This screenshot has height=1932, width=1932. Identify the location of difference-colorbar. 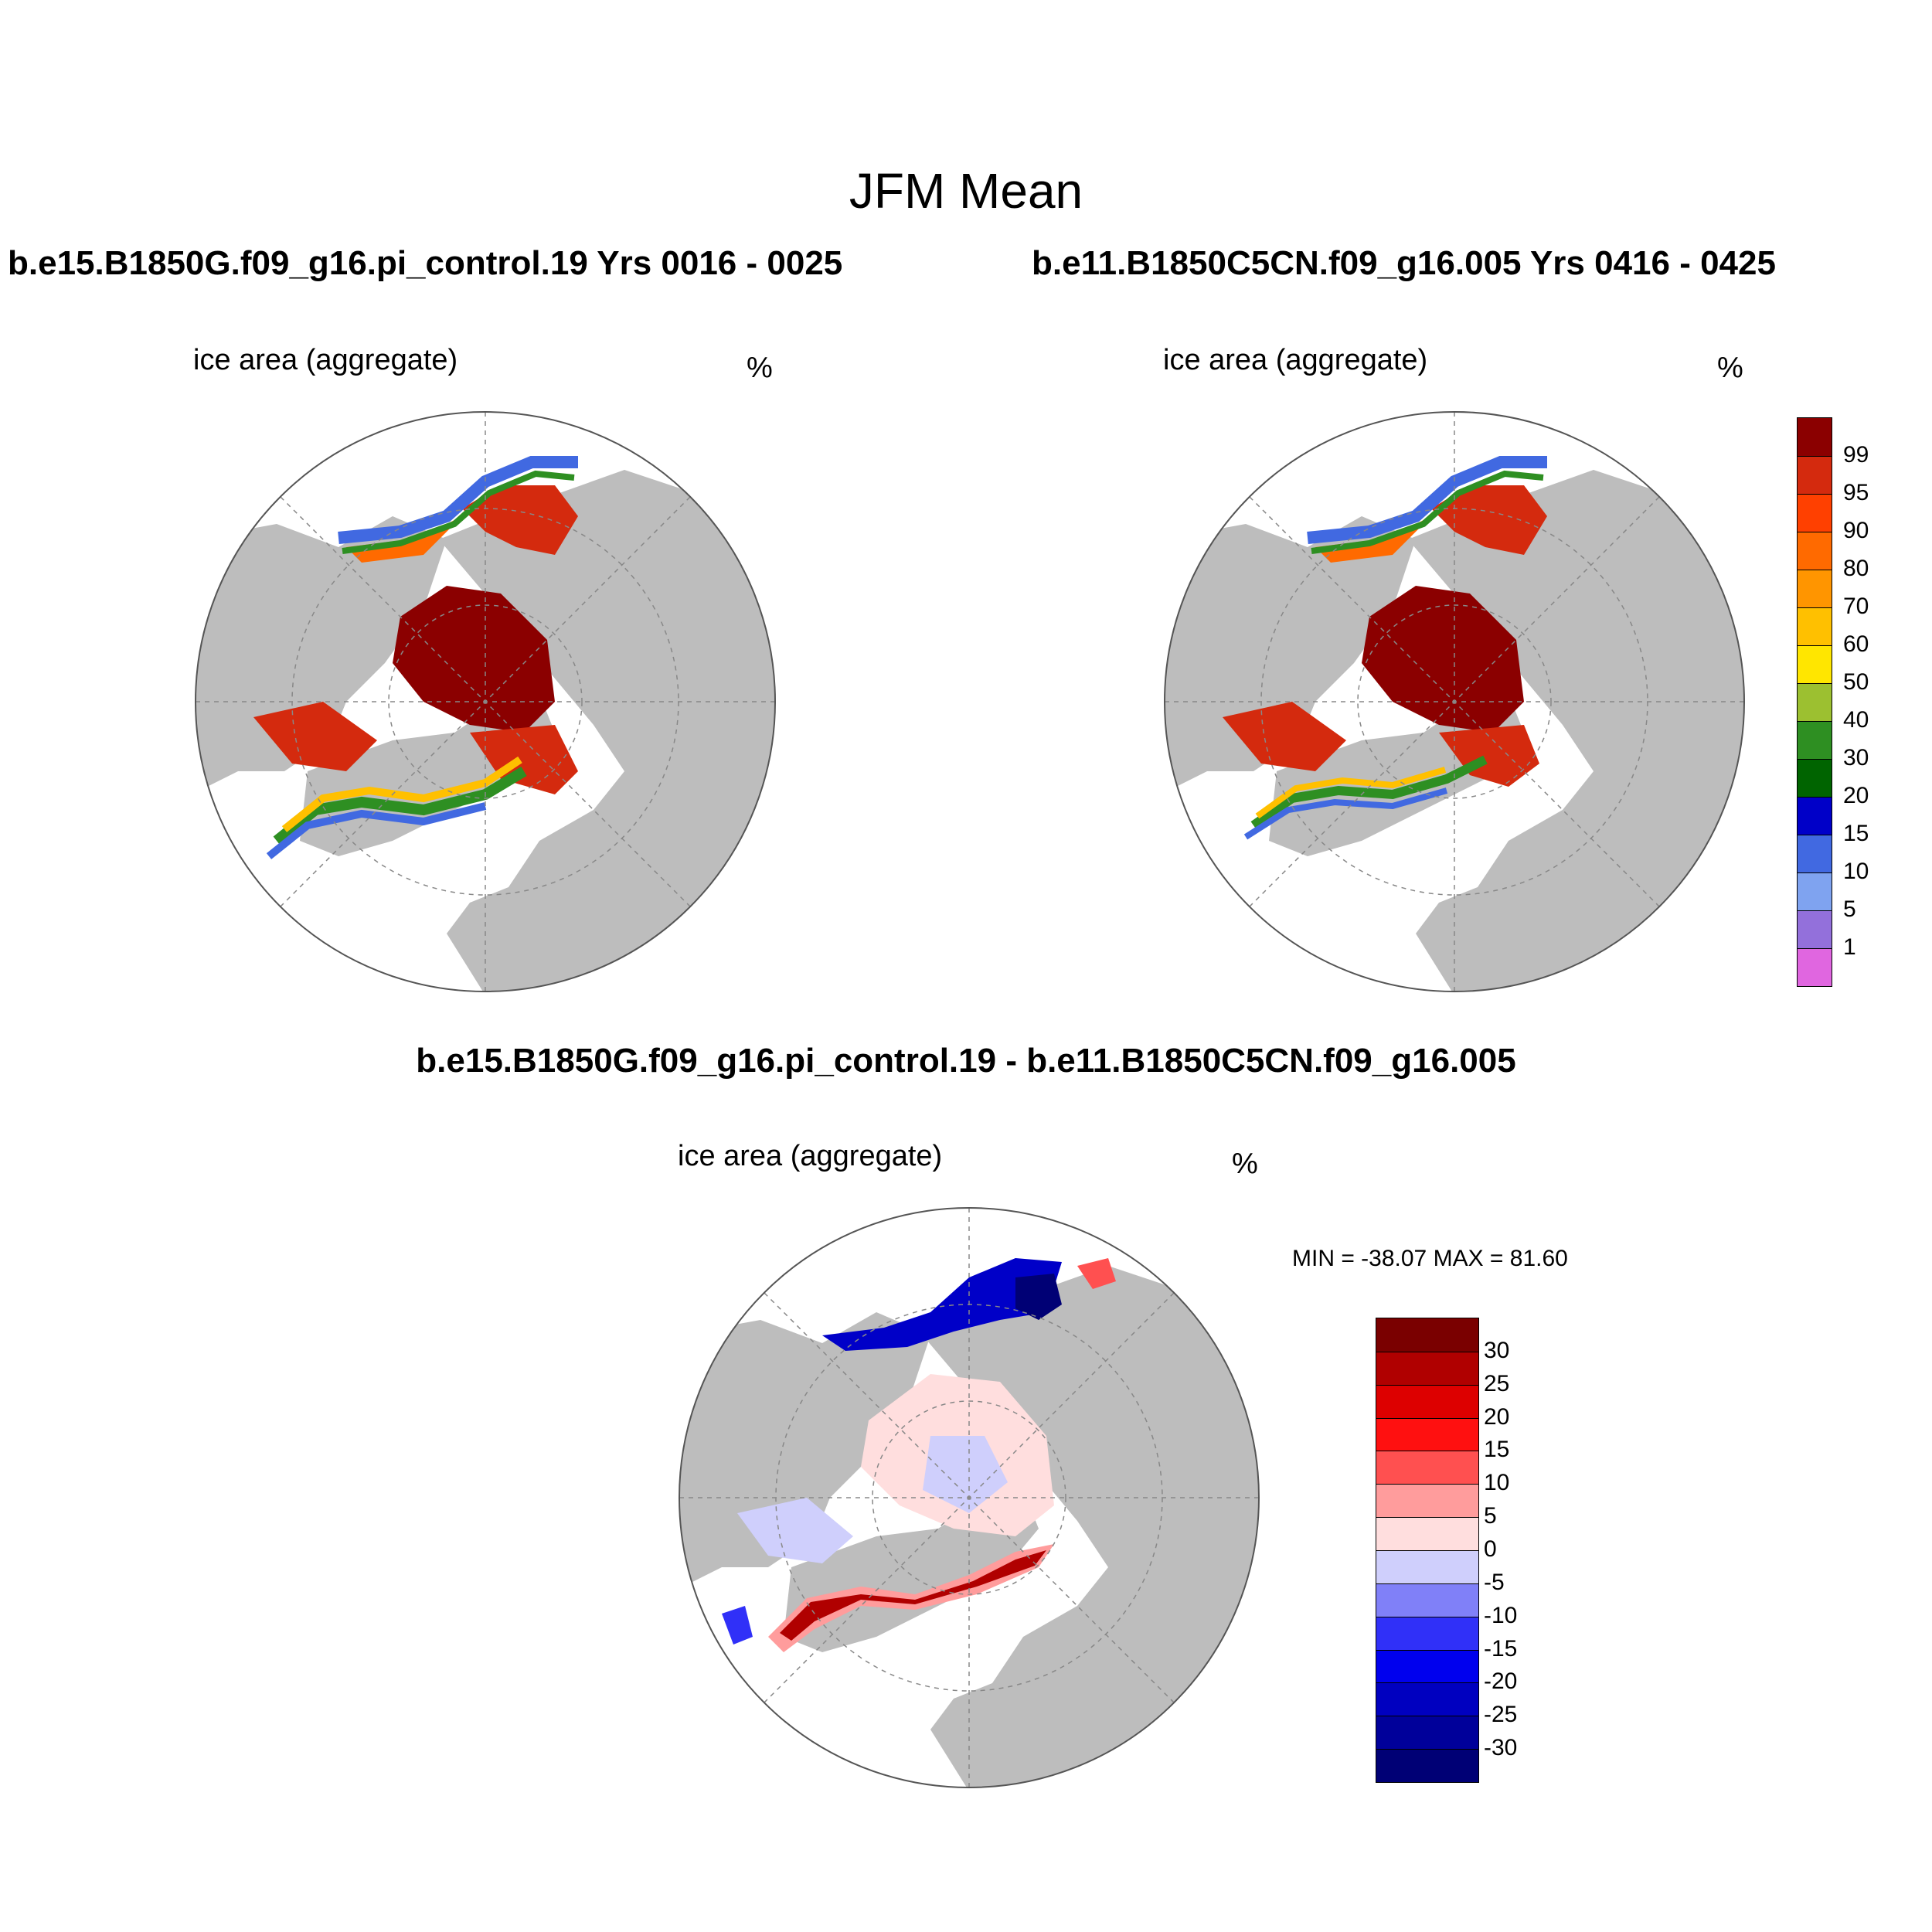
(1427, 1551).